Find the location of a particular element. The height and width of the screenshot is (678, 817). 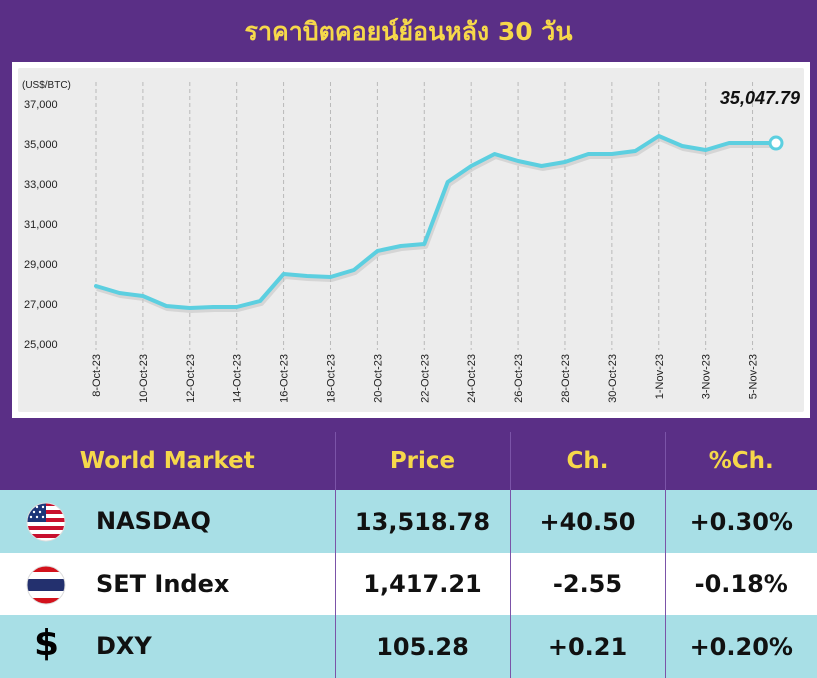

last-value-label: 35,047.79 is located at coordinates (760, 98).